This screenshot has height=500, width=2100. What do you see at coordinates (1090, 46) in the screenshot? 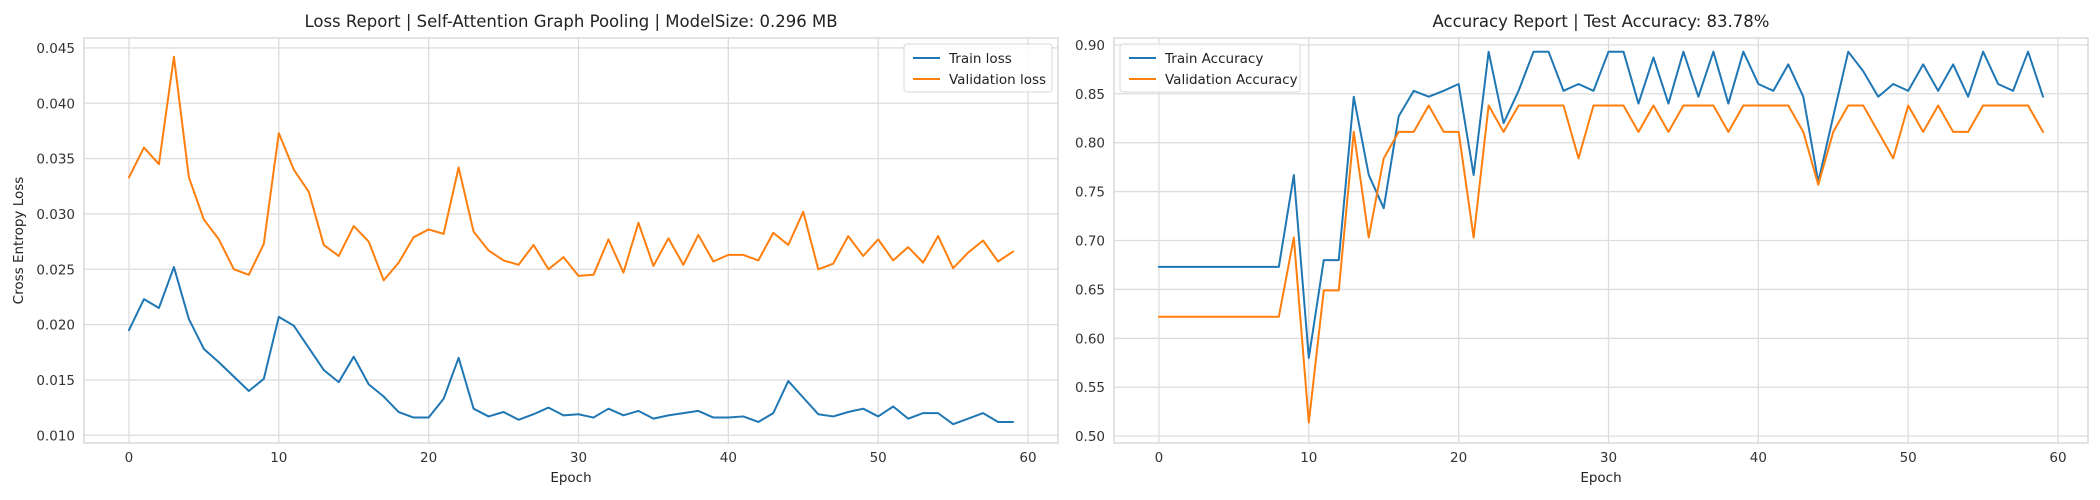
I see `accuracy-y-tick-label: 0.90` at bounding box center [1090, 46].